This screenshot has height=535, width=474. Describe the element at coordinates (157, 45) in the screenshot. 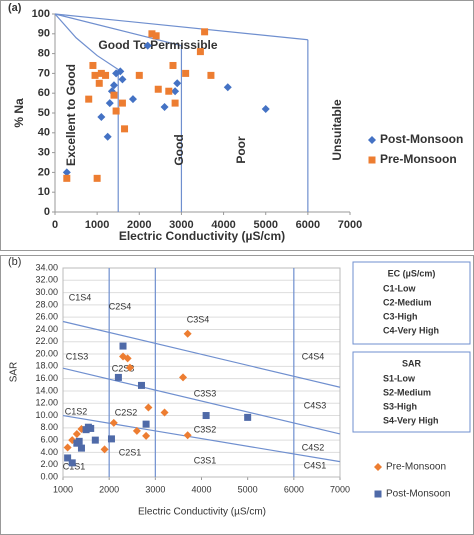

I see `region-label: Good To Permissible` at that location.